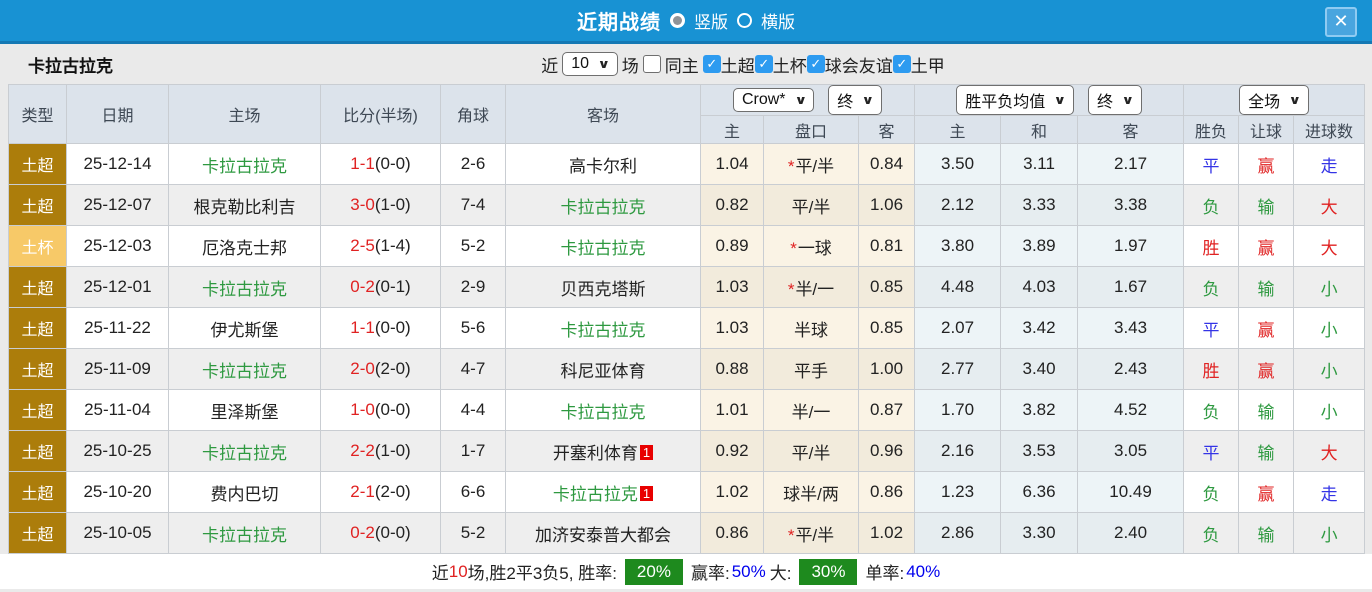  Describe the element at coordinates (901, 64) in the screenshot. I see `league-second-checkbox: ✓` at that location.